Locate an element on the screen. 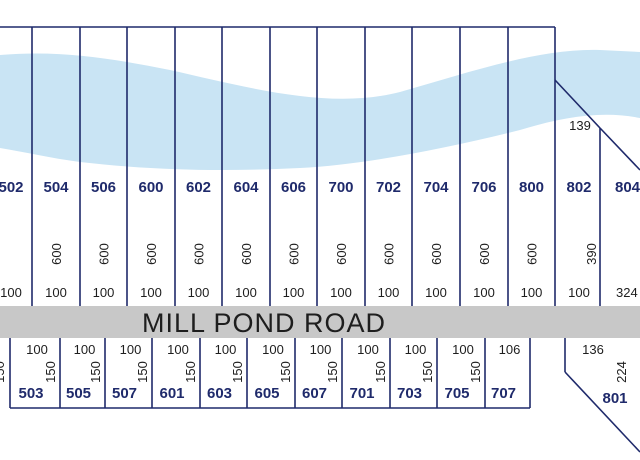 Image resolution: width=640 pixels, height=460 pixels. lot-number: 602 is located at coordinates (198, 187).